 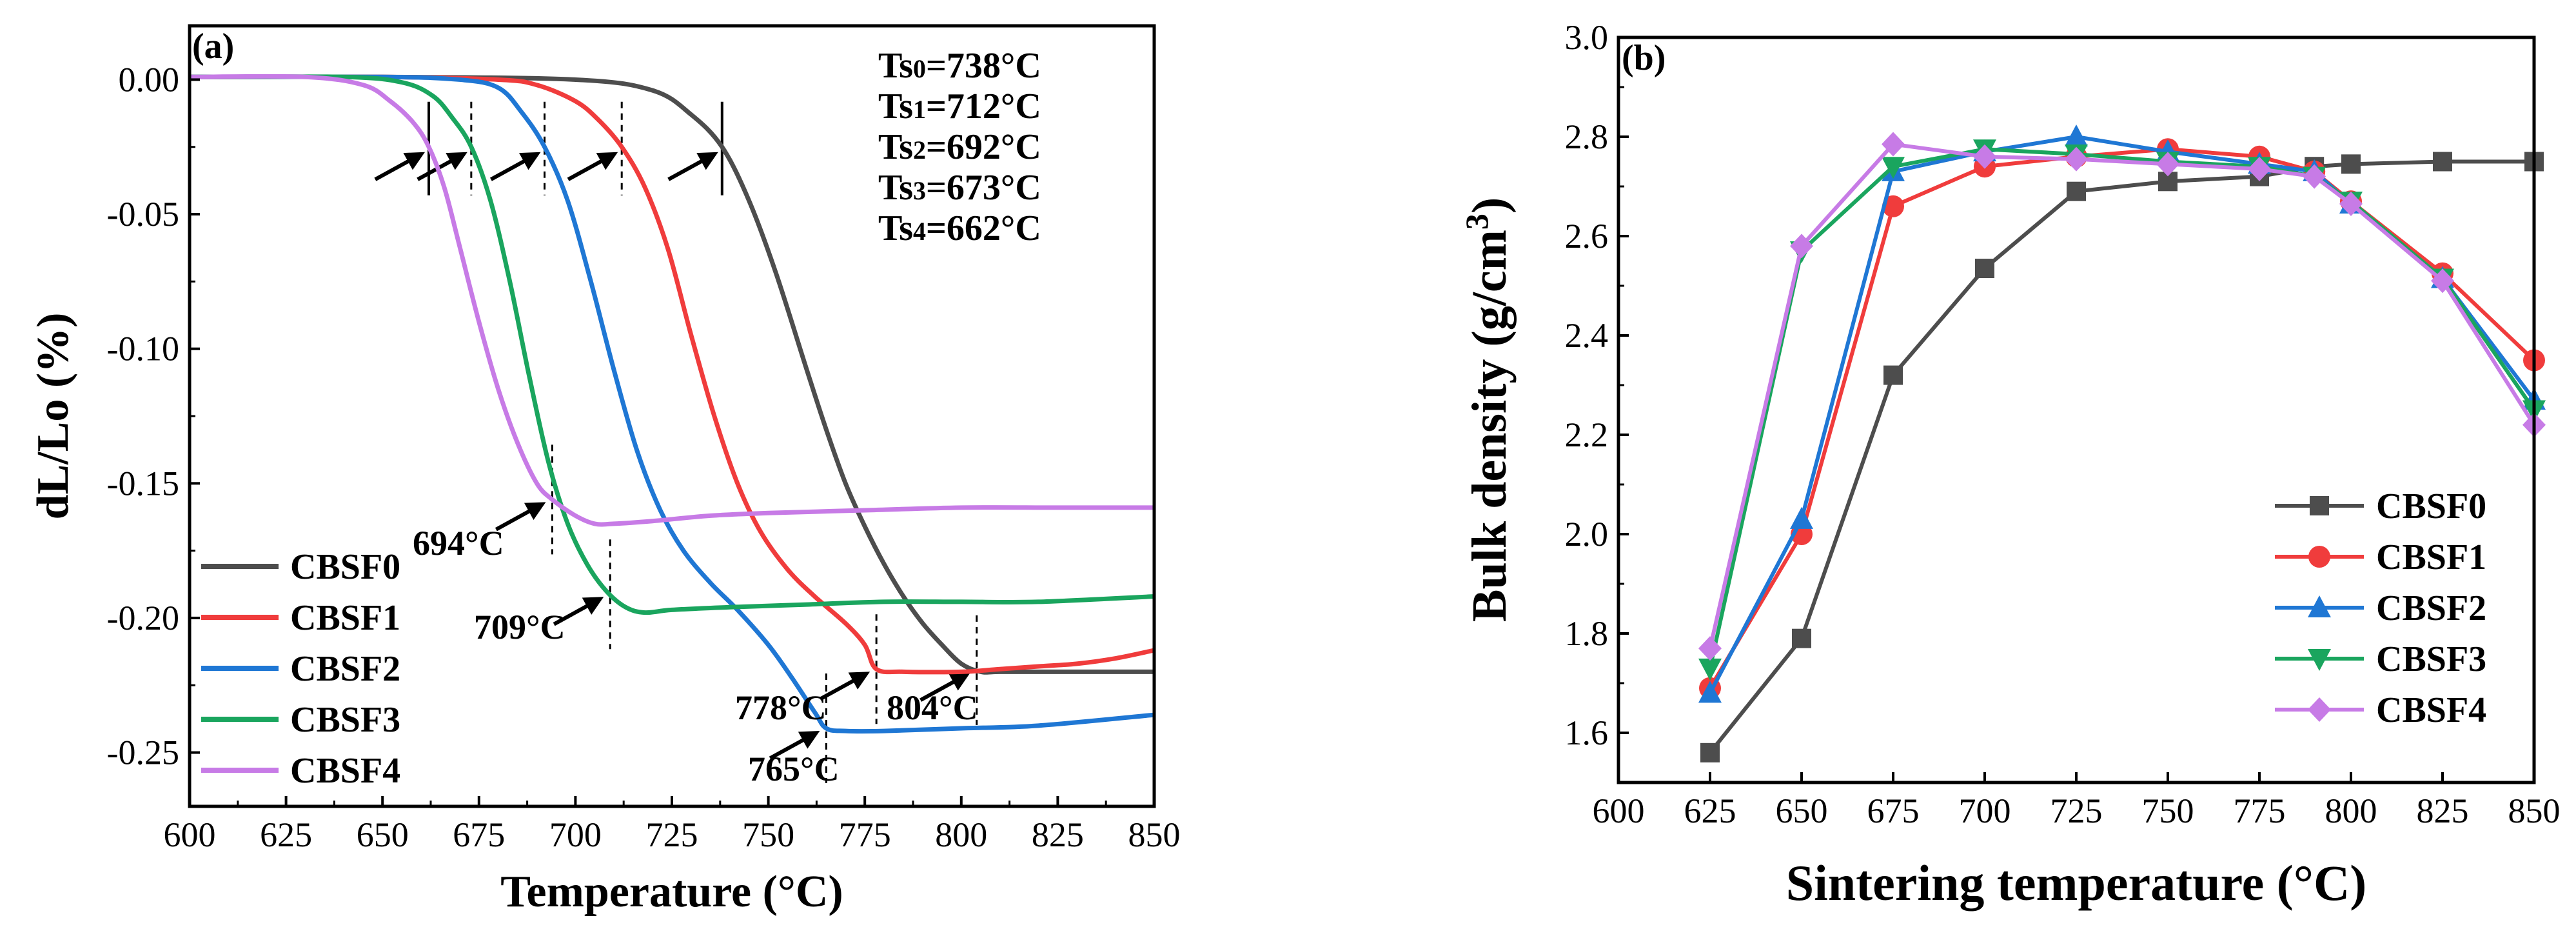 I want to click on onset-arrow-692-head, so click(x=530, y=161).